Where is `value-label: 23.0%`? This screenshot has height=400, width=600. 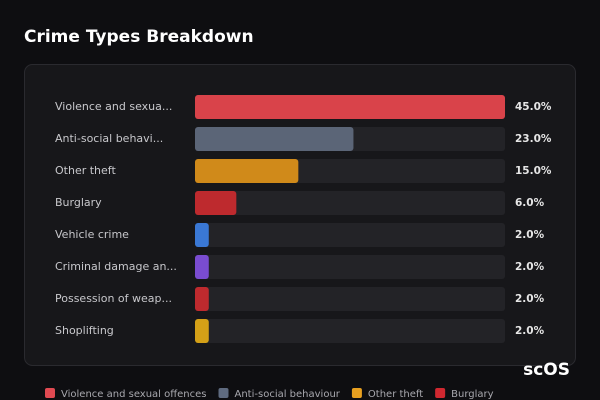 value-label: 23.0% is located at coordinates (533, 139).